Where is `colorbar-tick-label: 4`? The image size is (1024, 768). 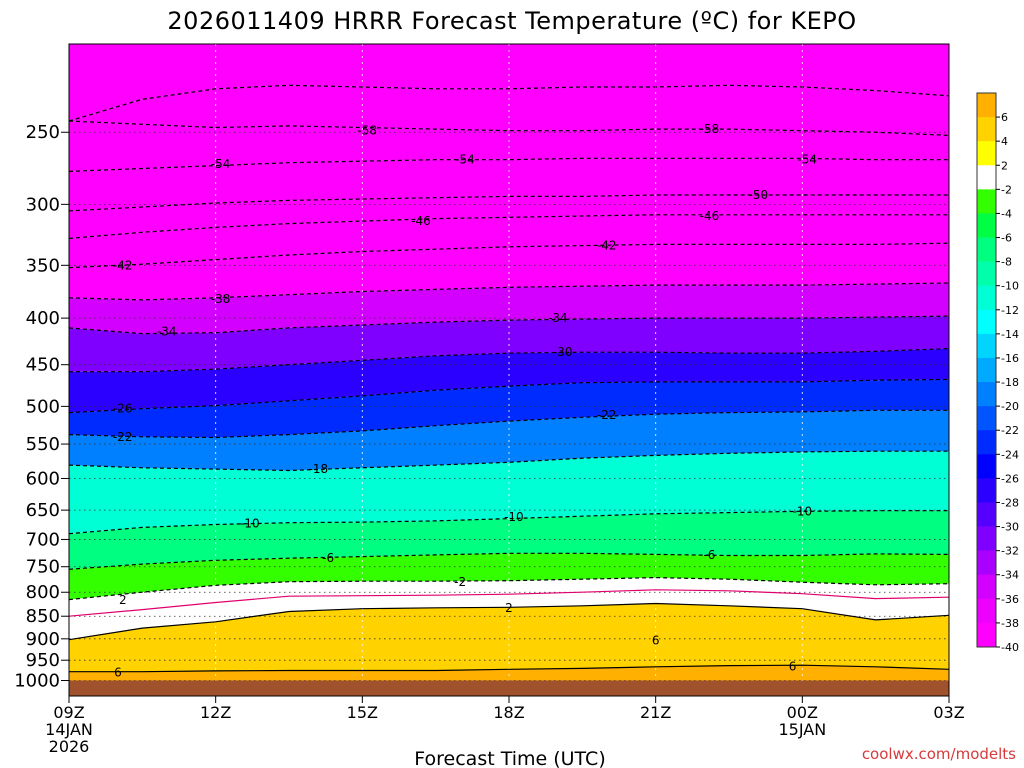
colorbar-tick-label: 4 is located at coordinates (1004, 141).